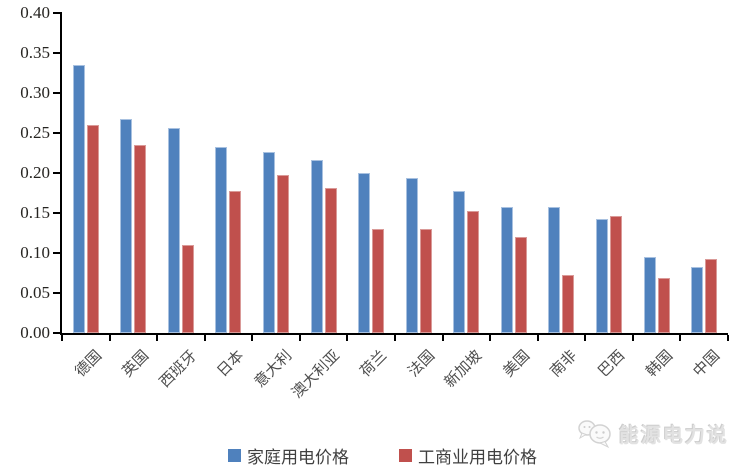 This screenshot has width=732, height=470. I want to click on watermark: 能源电力说, so click(652, 433).